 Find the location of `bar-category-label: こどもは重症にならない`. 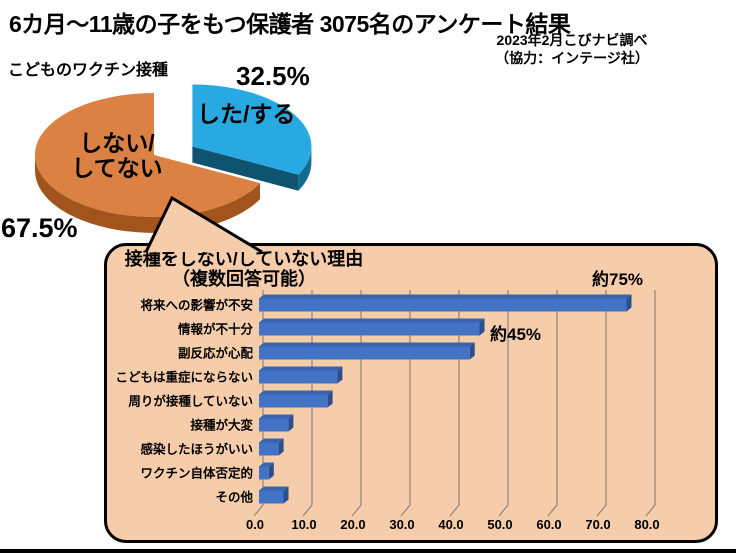

bar-category-label: こどもは重症にならない is located at coordinates (184, 377).